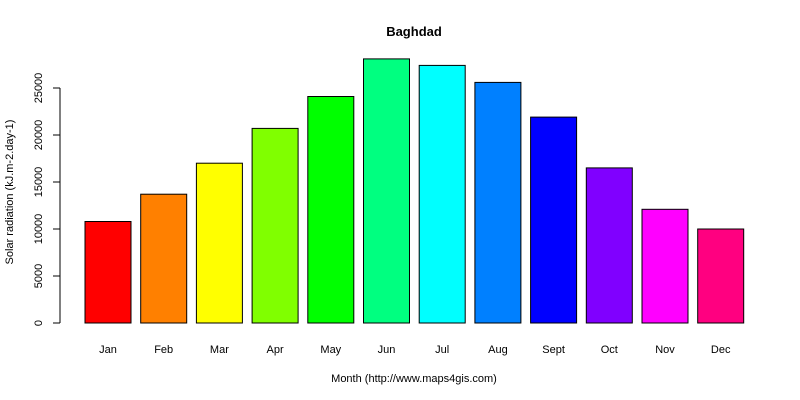 This screenshot has width=800, height=400. Describe the element at coordinates (163, 350) in the screenshot. I see `x-tick-label: Feb` at that location.